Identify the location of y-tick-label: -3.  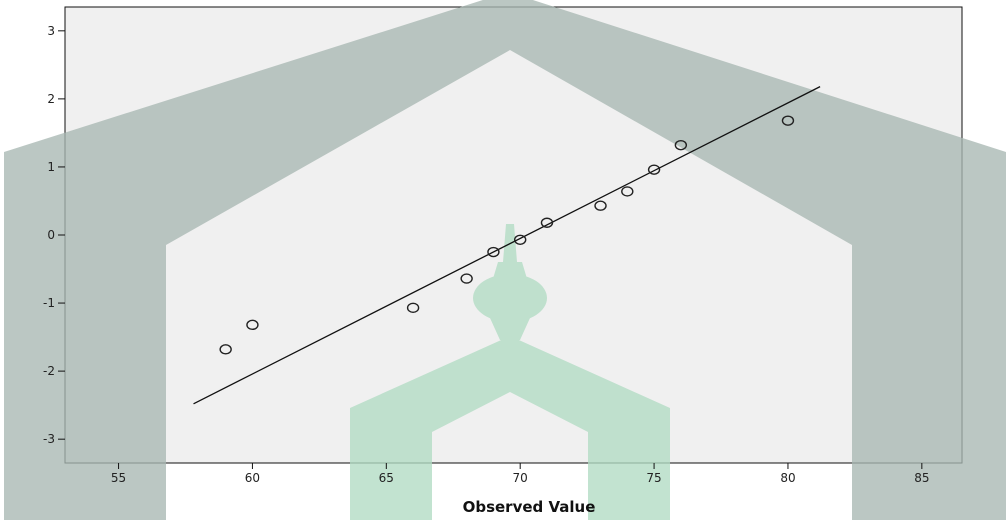
(49, 439).